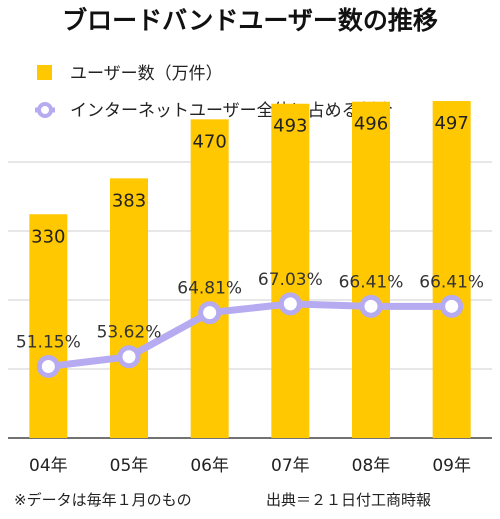  Describe the element at coordinates (129, 333) in the screenshot. I see `share-value-label: 53.62%` at that location.